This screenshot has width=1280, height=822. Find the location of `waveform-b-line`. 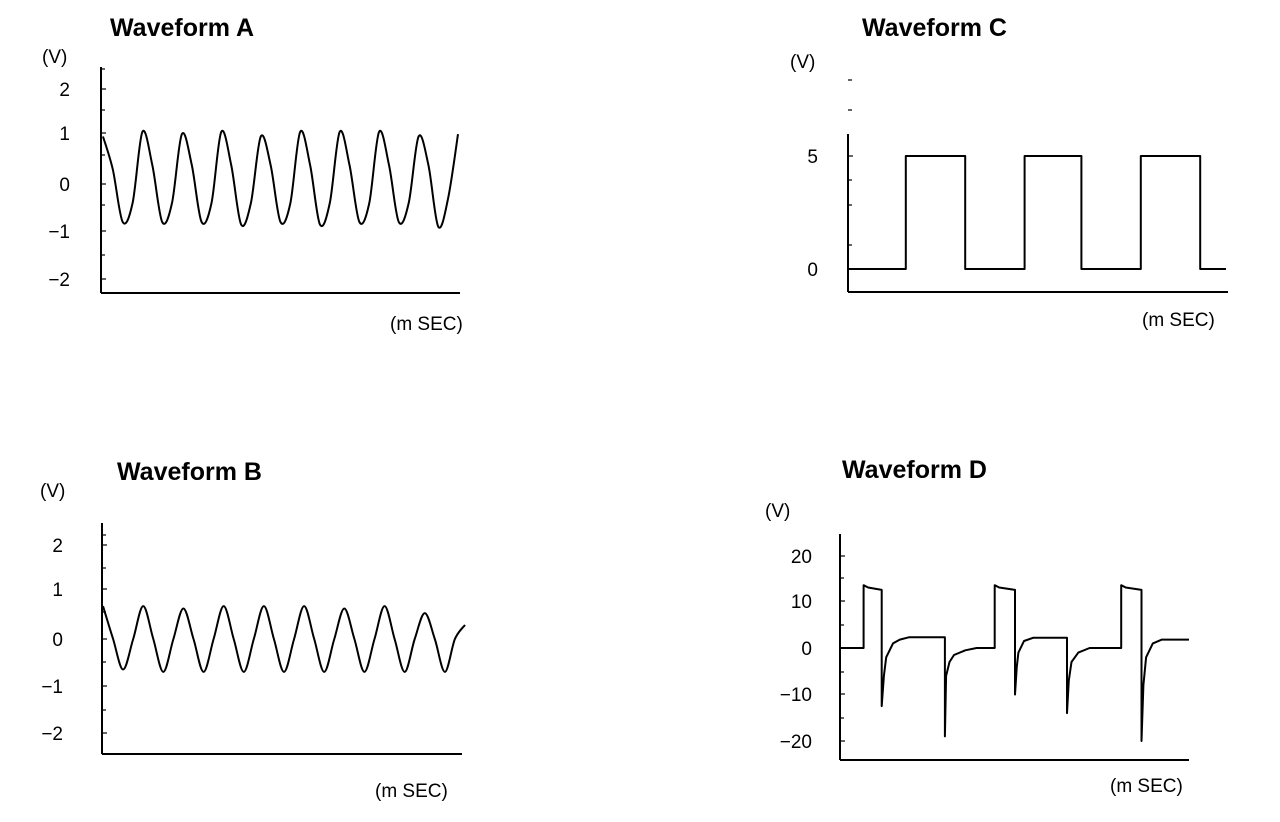

waveform-b-line is located at coordinates (284, 639).